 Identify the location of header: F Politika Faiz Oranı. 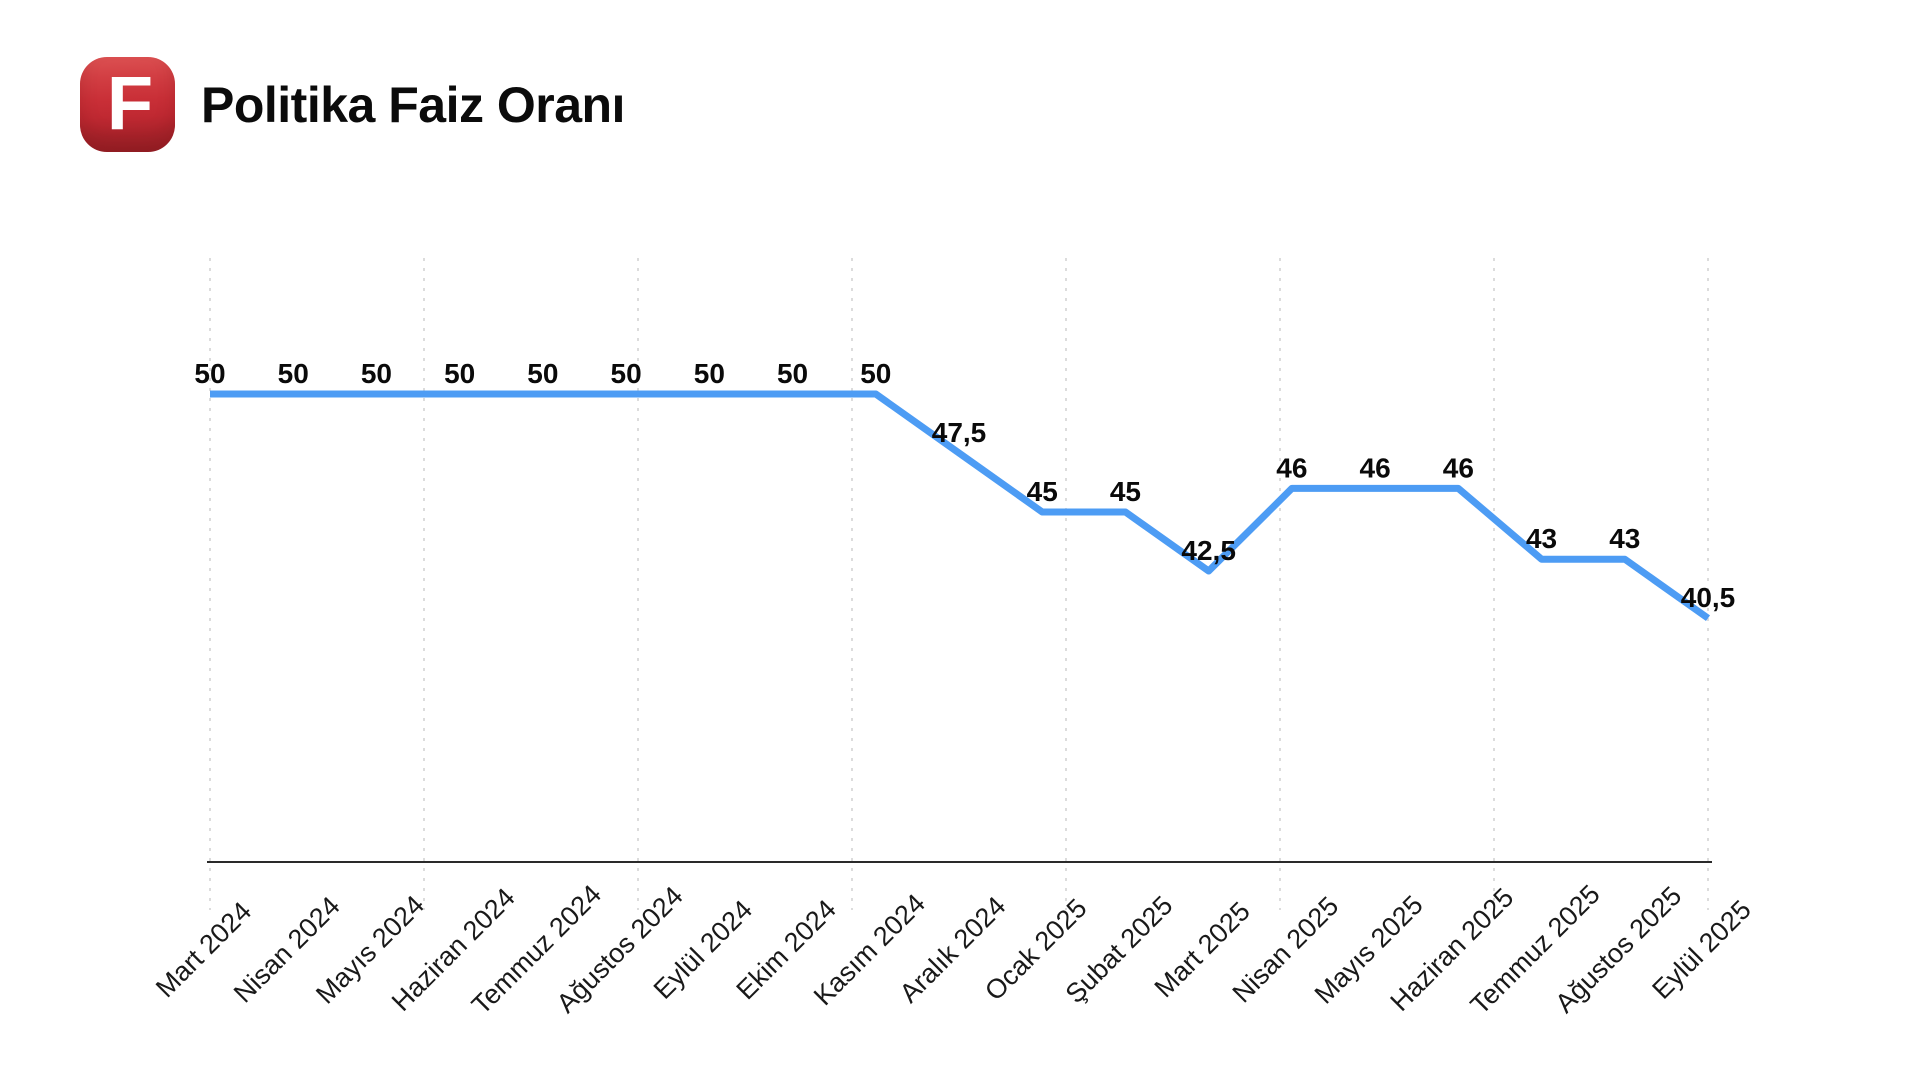
(352, 104).